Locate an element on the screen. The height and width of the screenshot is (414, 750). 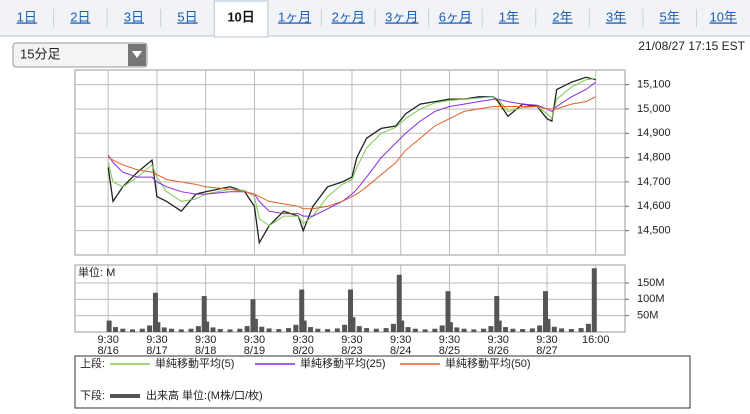
unit-label: 単位: M is located at coordinates (96, 272).